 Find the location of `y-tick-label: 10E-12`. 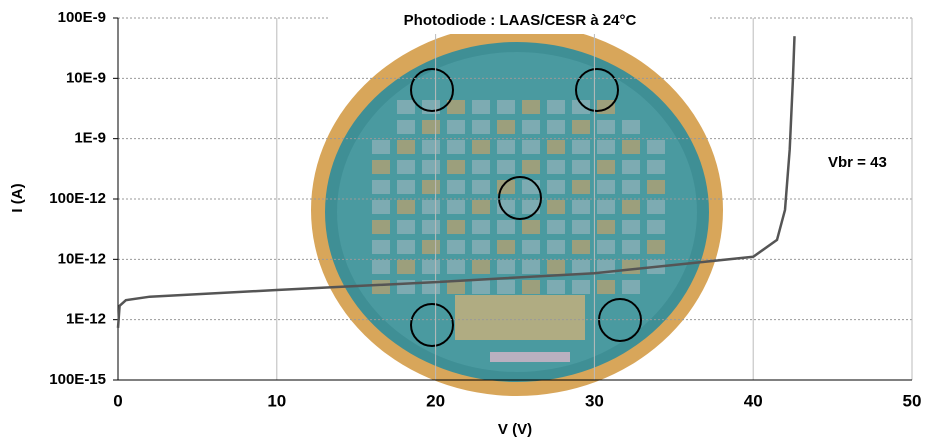

y-tick-label: 10E-12 is located at coordinates (82, 258).